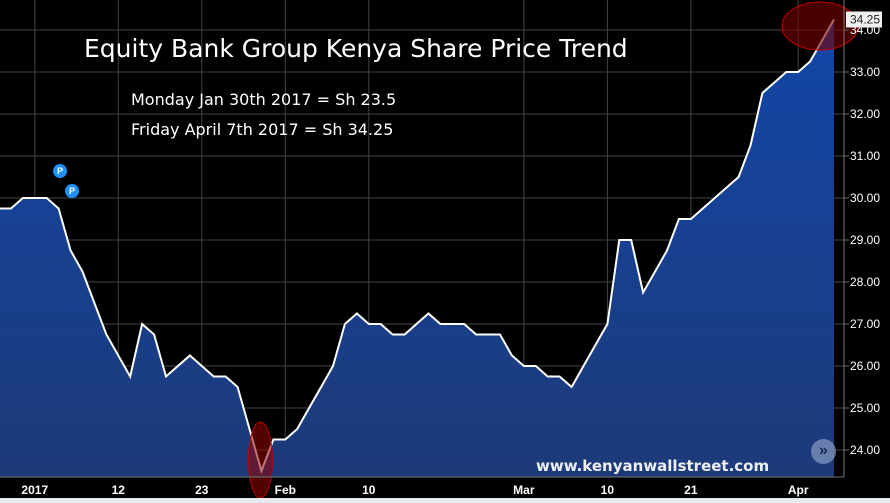  I want to click on x-tick-label: Feb, so click(285, 490).